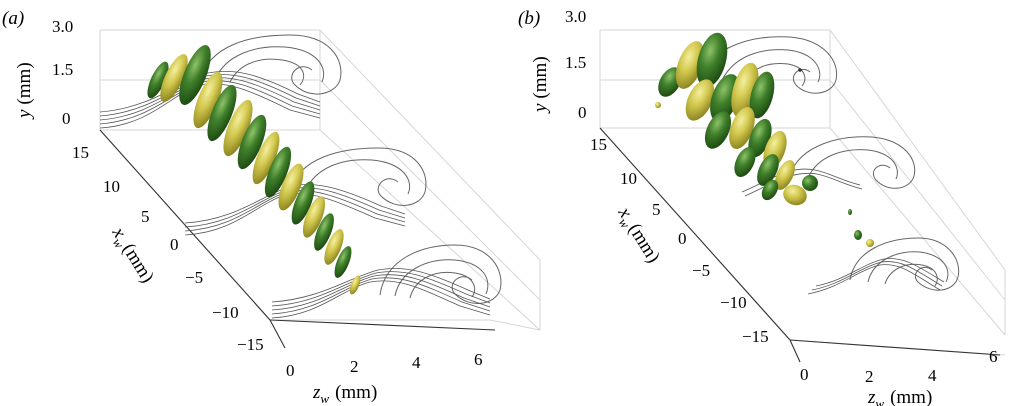 The image size is (1011, 406). Describe the element at coordinates (290, 370) in the screenshot. I see `panel-a-z-tick-0: 0` at that location.